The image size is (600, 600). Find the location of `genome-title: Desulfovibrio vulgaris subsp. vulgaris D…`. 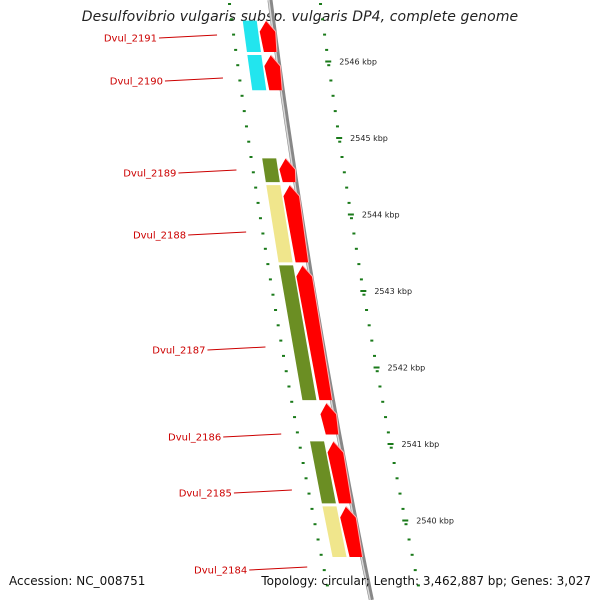

genome-title: Desulfovibrio vulgaris subsp. vulgaris D… is located at coordinates (300, 17).